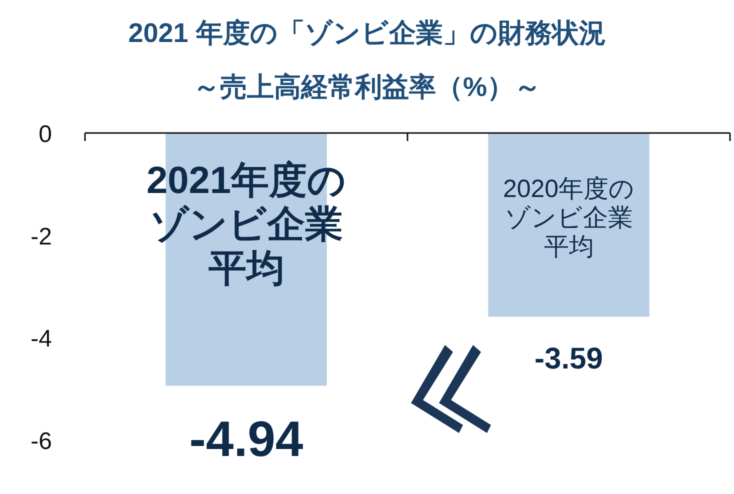 The height and width of the screenshot is (494, 734). I want to click on y-tick-label: -4, so click(41, 339).